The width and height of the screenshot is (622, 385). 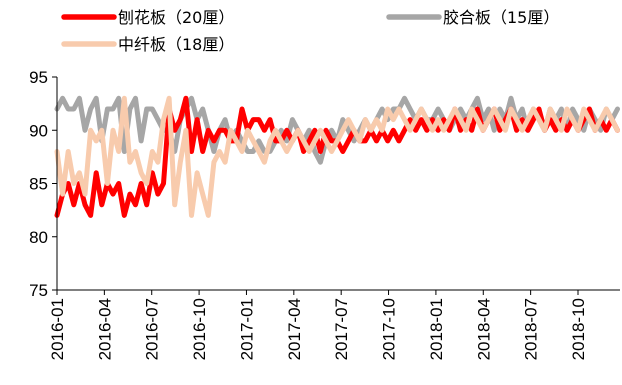 I want to click on y-tick-label: 85, so click(x=38, y=184).